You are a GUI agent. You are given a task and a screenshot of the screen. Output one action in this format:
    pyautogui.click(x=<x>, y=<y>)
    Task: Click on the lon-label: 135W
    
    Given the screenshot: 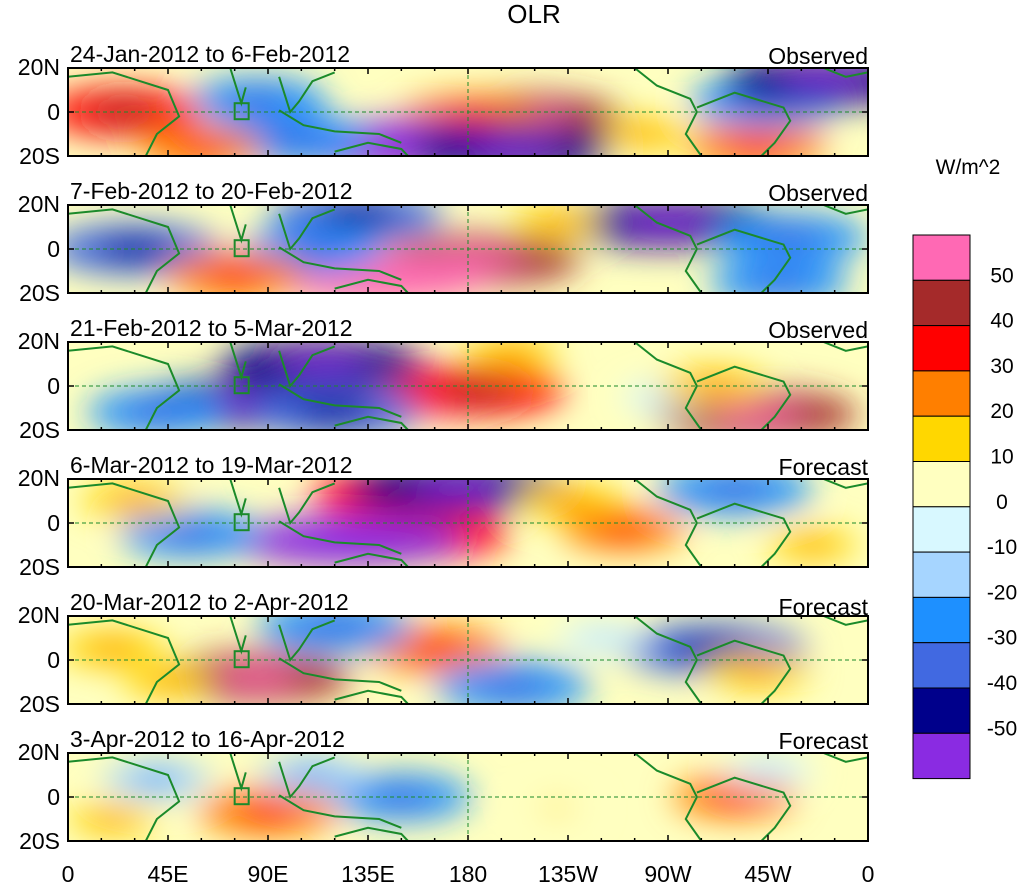 What is the action you would take?
    pyautogui.click(x=568, y=874)
    